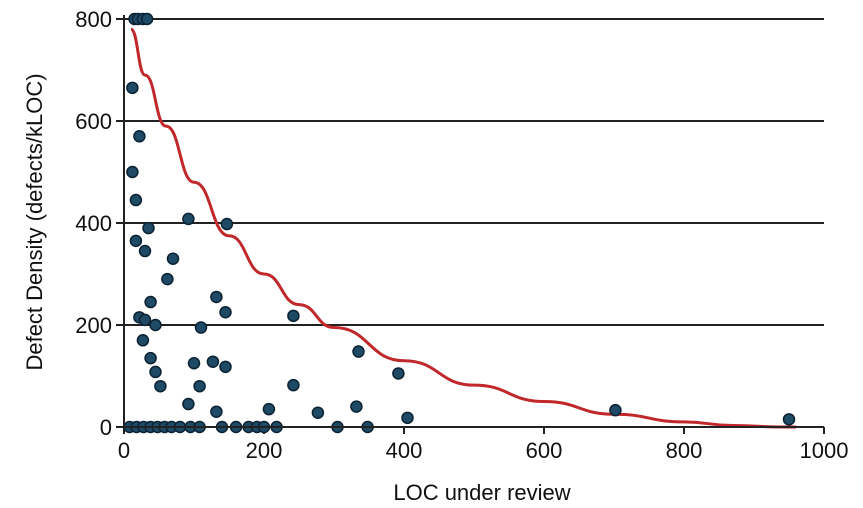  Describe the element at coordinates (483, 445) in the screenshot. I see `x-axis-ticks: 0 200 400 600 800 1000` at that location.